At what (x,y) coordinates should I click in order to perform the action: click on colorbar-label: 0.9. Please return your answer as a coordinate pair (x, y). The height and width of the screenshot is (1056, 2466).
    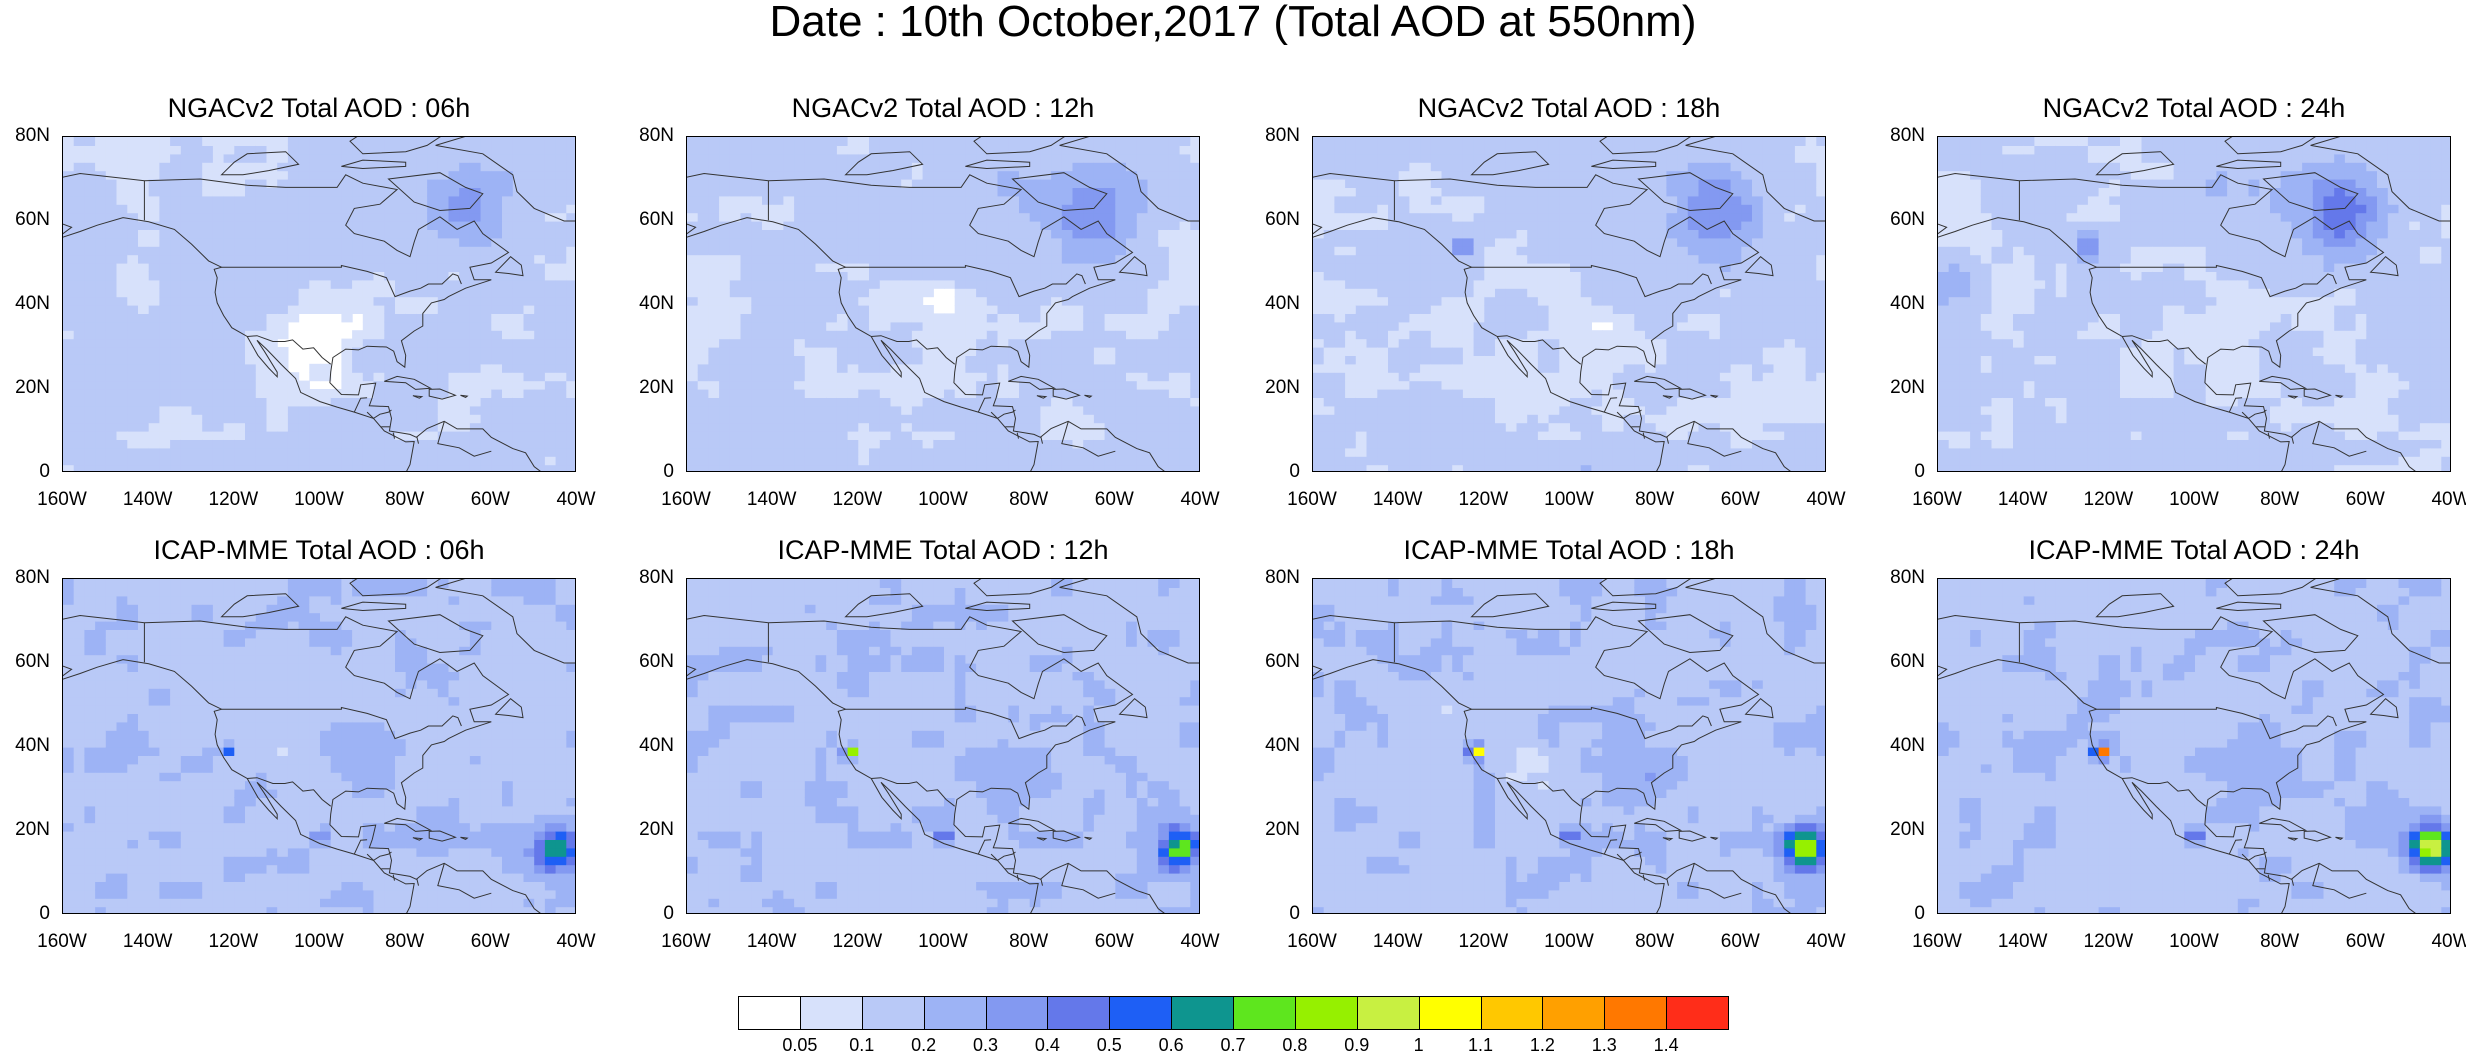
    Looking at the image, I should click on (1357, 1045).